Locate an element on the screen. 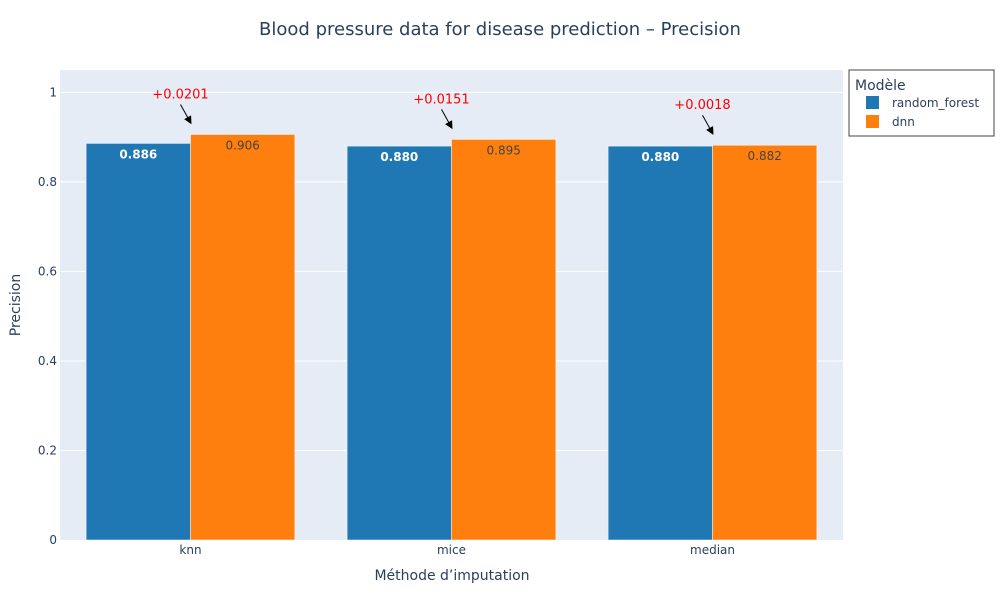  x-tick-label: mice is located at coordinates (451, 550).